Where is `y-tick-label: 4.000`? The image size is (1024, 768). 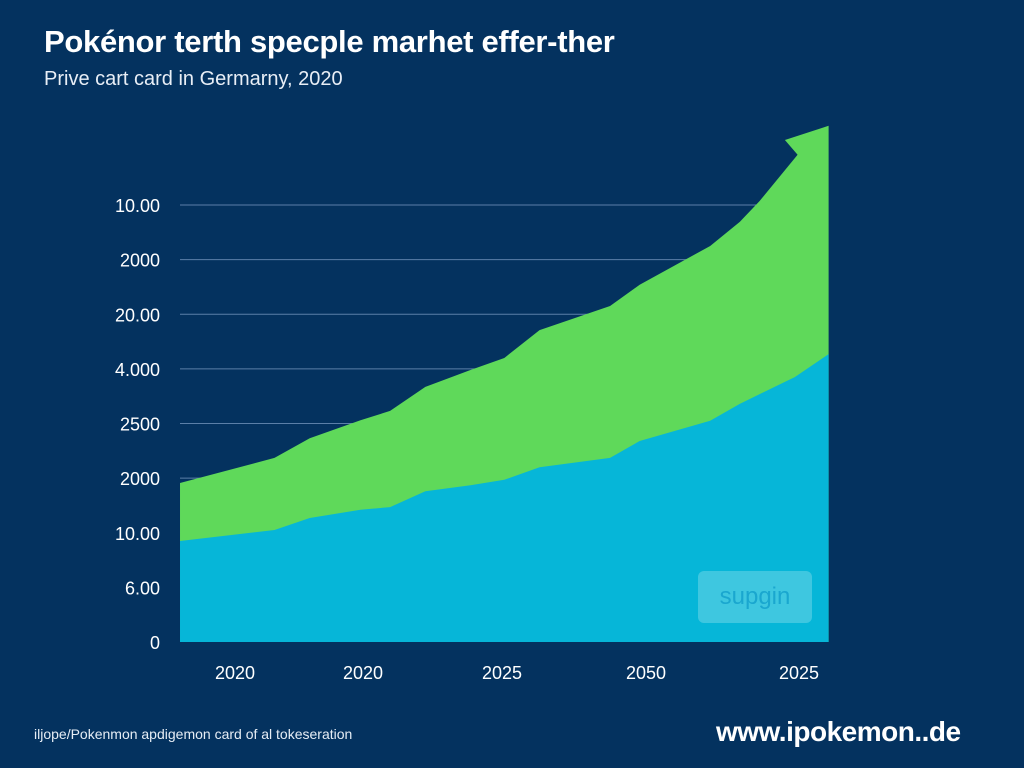 y-tick-label: 4.000 is located at coordinates (137, 370).